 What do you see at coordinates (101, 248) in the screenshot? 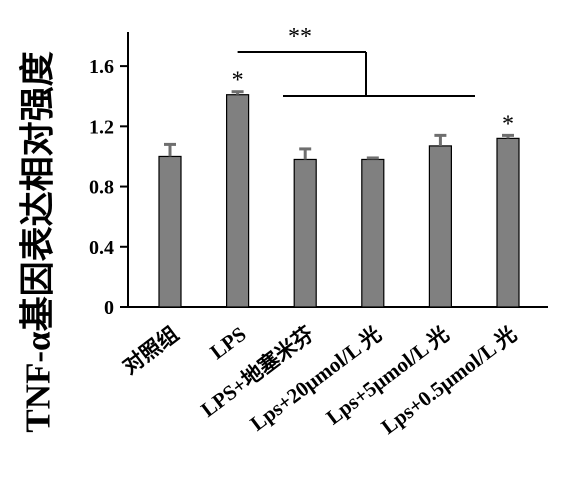
I see `y-tick-label: 0.4` at bounding box center [101, 248].